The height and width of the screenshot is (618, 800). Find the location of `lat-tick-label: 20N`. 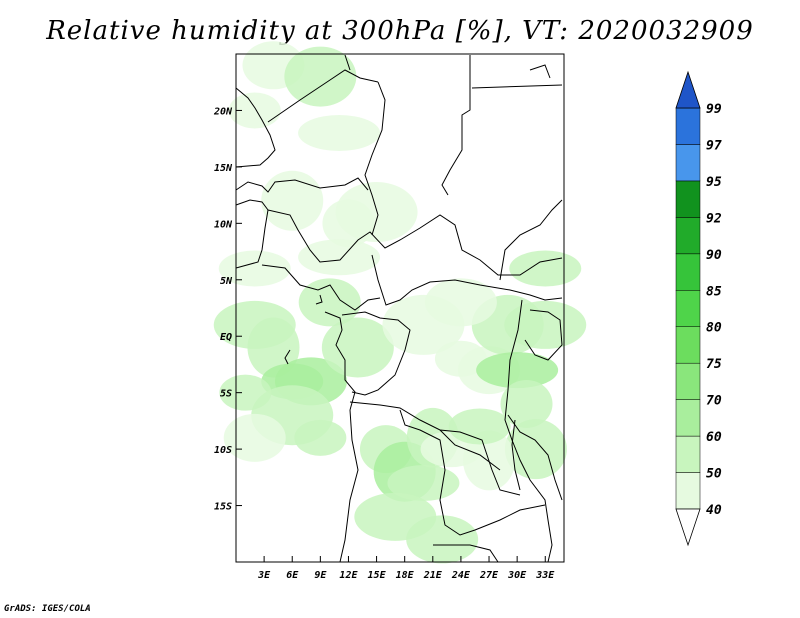

lat-tick-label: 20N is located at coordinates (223, 111).